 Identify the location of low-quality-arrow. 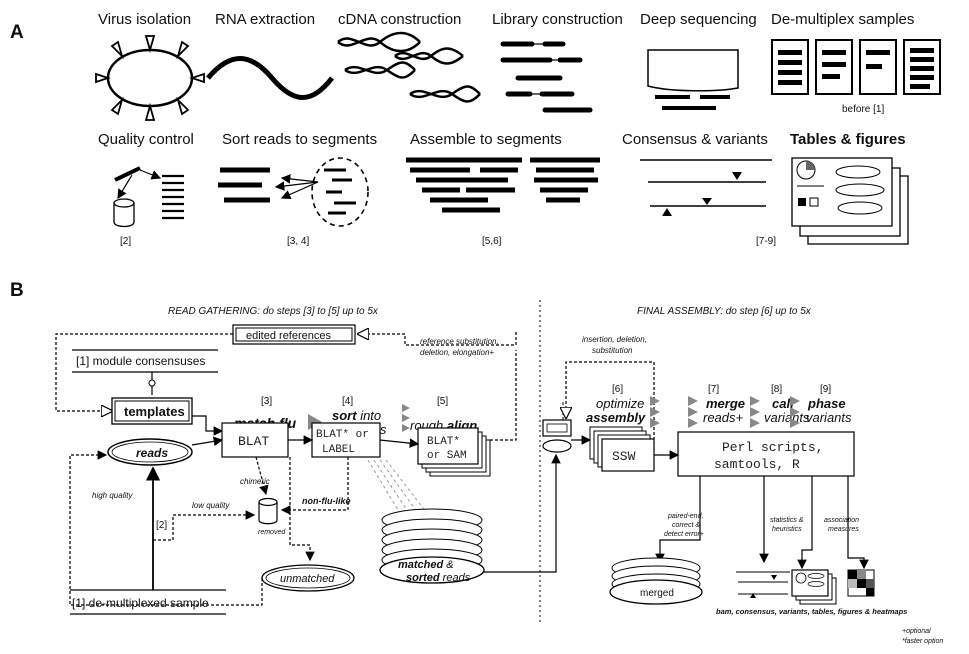
(204, 525).